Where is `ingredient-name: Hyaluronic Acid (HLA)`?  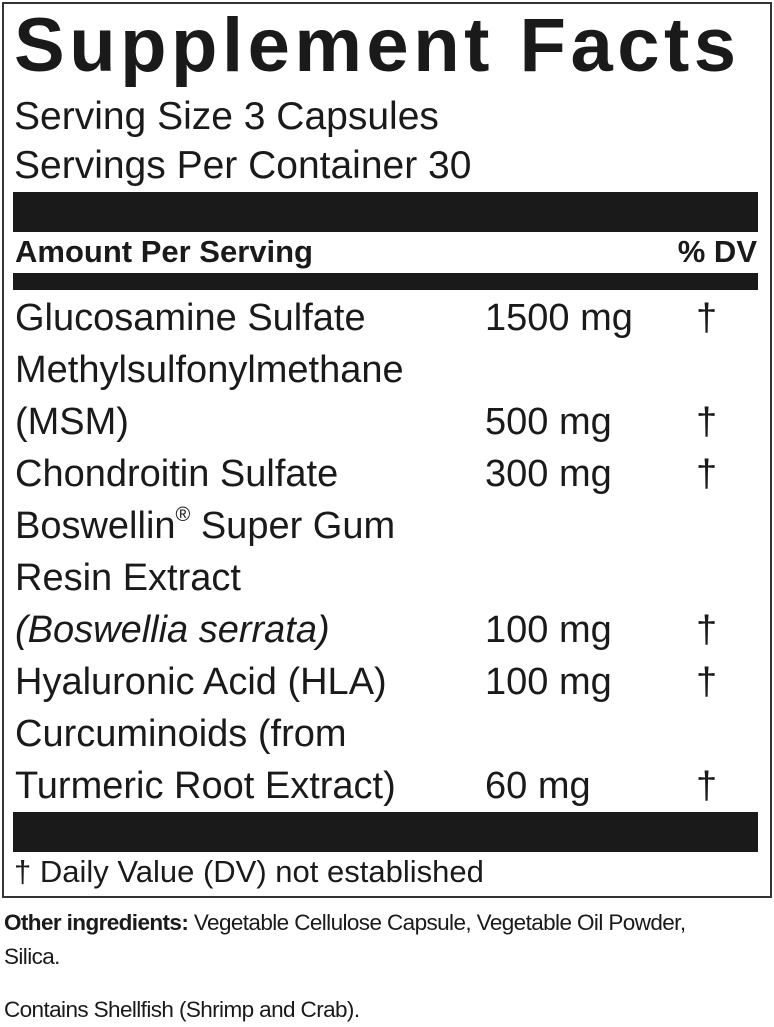 ingredient-name: Hyaluronic Acid (HLA) is located at coordinates (201, 682).